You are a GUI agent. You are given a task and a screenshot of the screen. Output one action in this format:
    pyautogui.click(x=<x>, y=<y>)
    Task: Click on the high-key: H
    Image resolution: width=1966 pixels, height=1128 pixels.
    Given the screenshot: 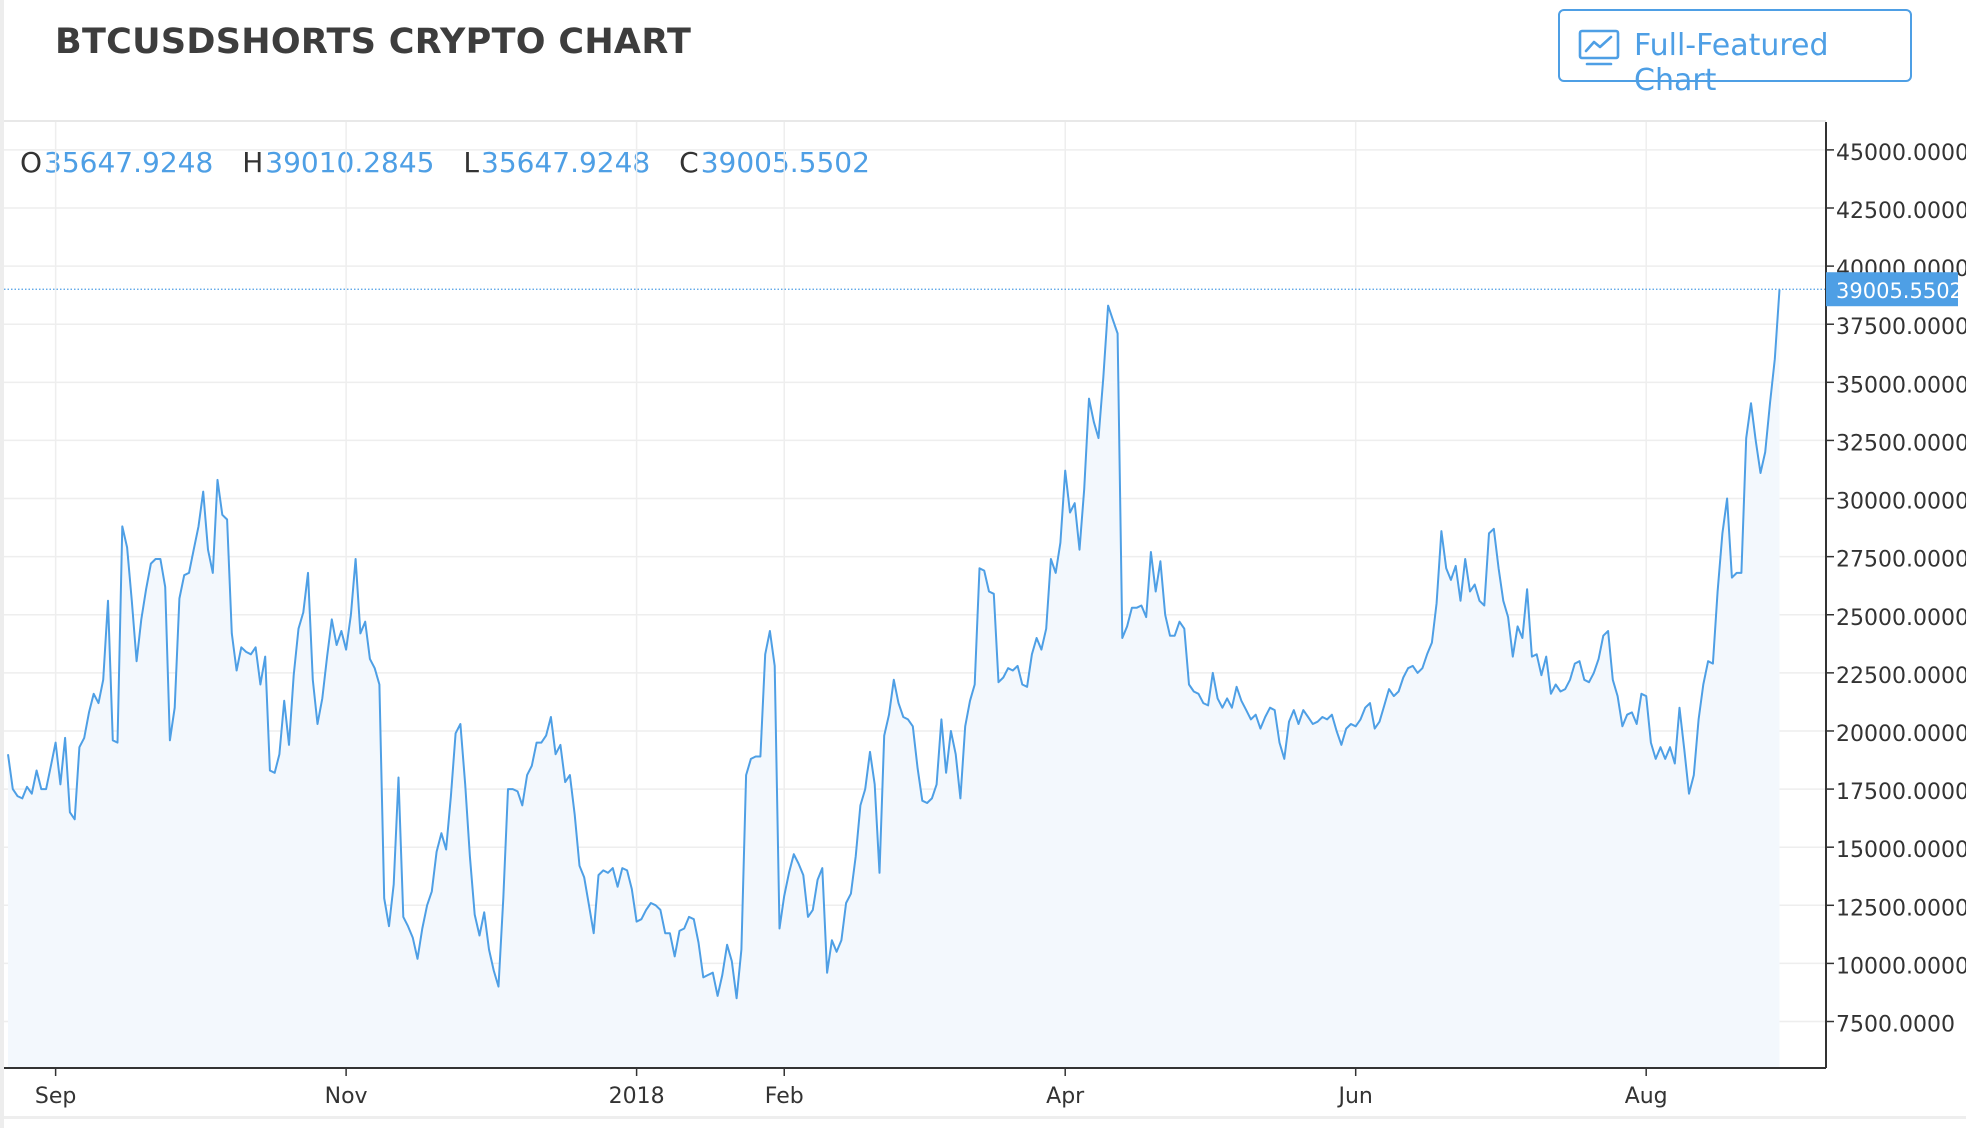 What is the action you would take?
    pyautogui.click(x=253, y=162)
    